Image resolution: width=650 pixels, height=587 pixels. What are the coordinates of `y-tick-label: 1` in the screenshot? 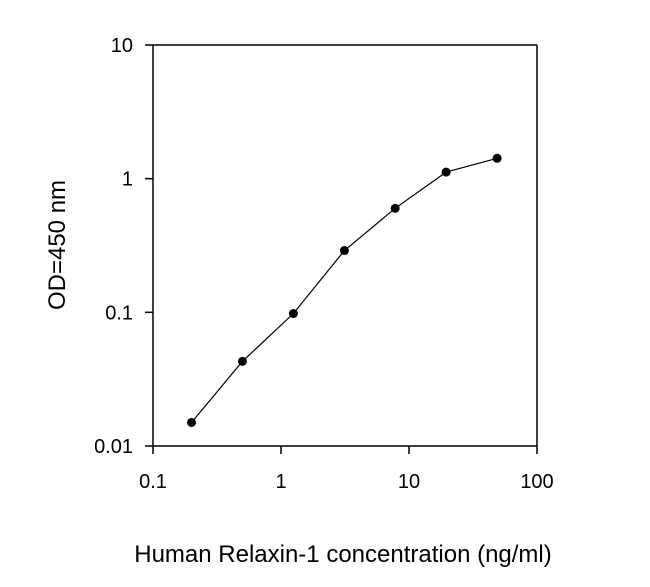 It's located at (127, 180).